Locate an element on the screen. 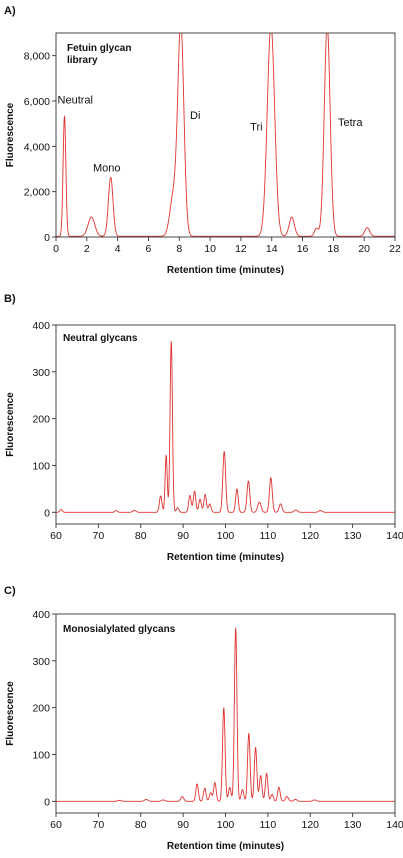 This screenshot has height=858, width=403. x-tick-label: 6 is located at coordinates (149, 249).